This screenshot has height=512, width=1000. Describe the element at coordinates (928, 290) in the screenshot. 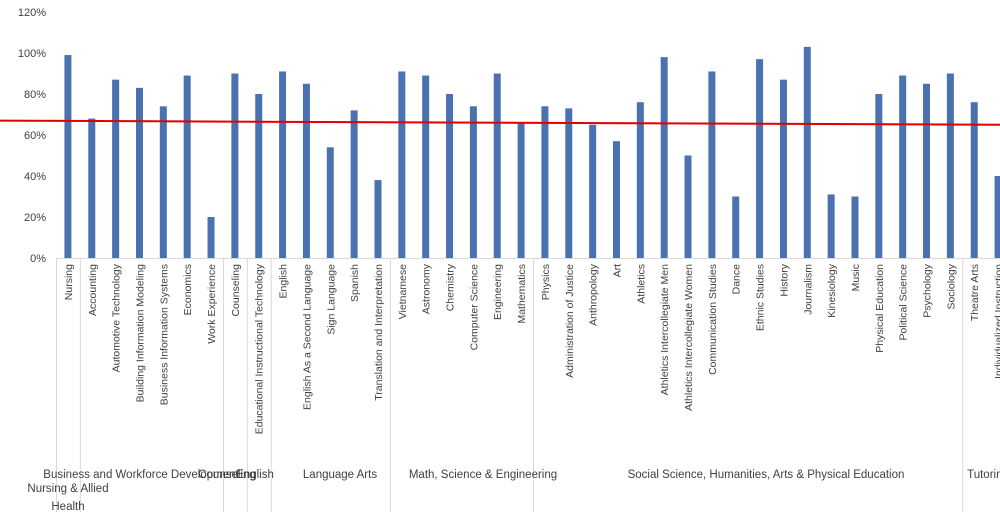

I see `x-tick-label: Psychology` at that location.